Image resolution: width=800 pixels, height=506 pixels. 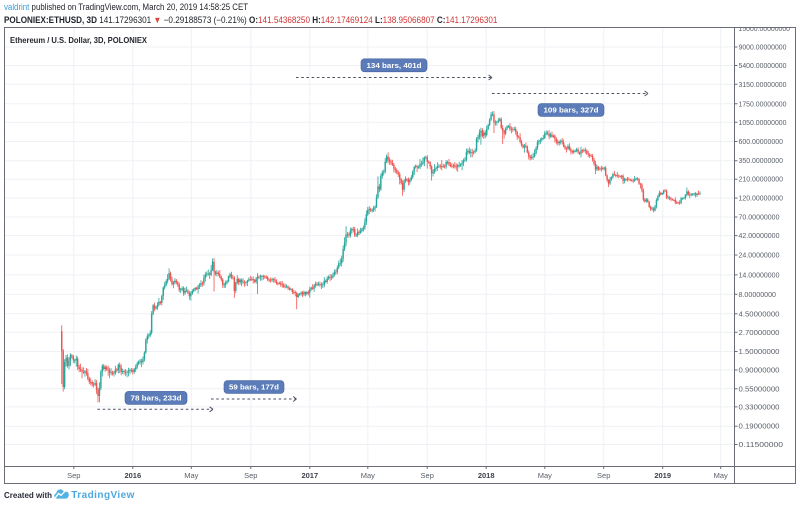 I want to click on svg-text: 5400.00000000, so click(x=763, y=66).